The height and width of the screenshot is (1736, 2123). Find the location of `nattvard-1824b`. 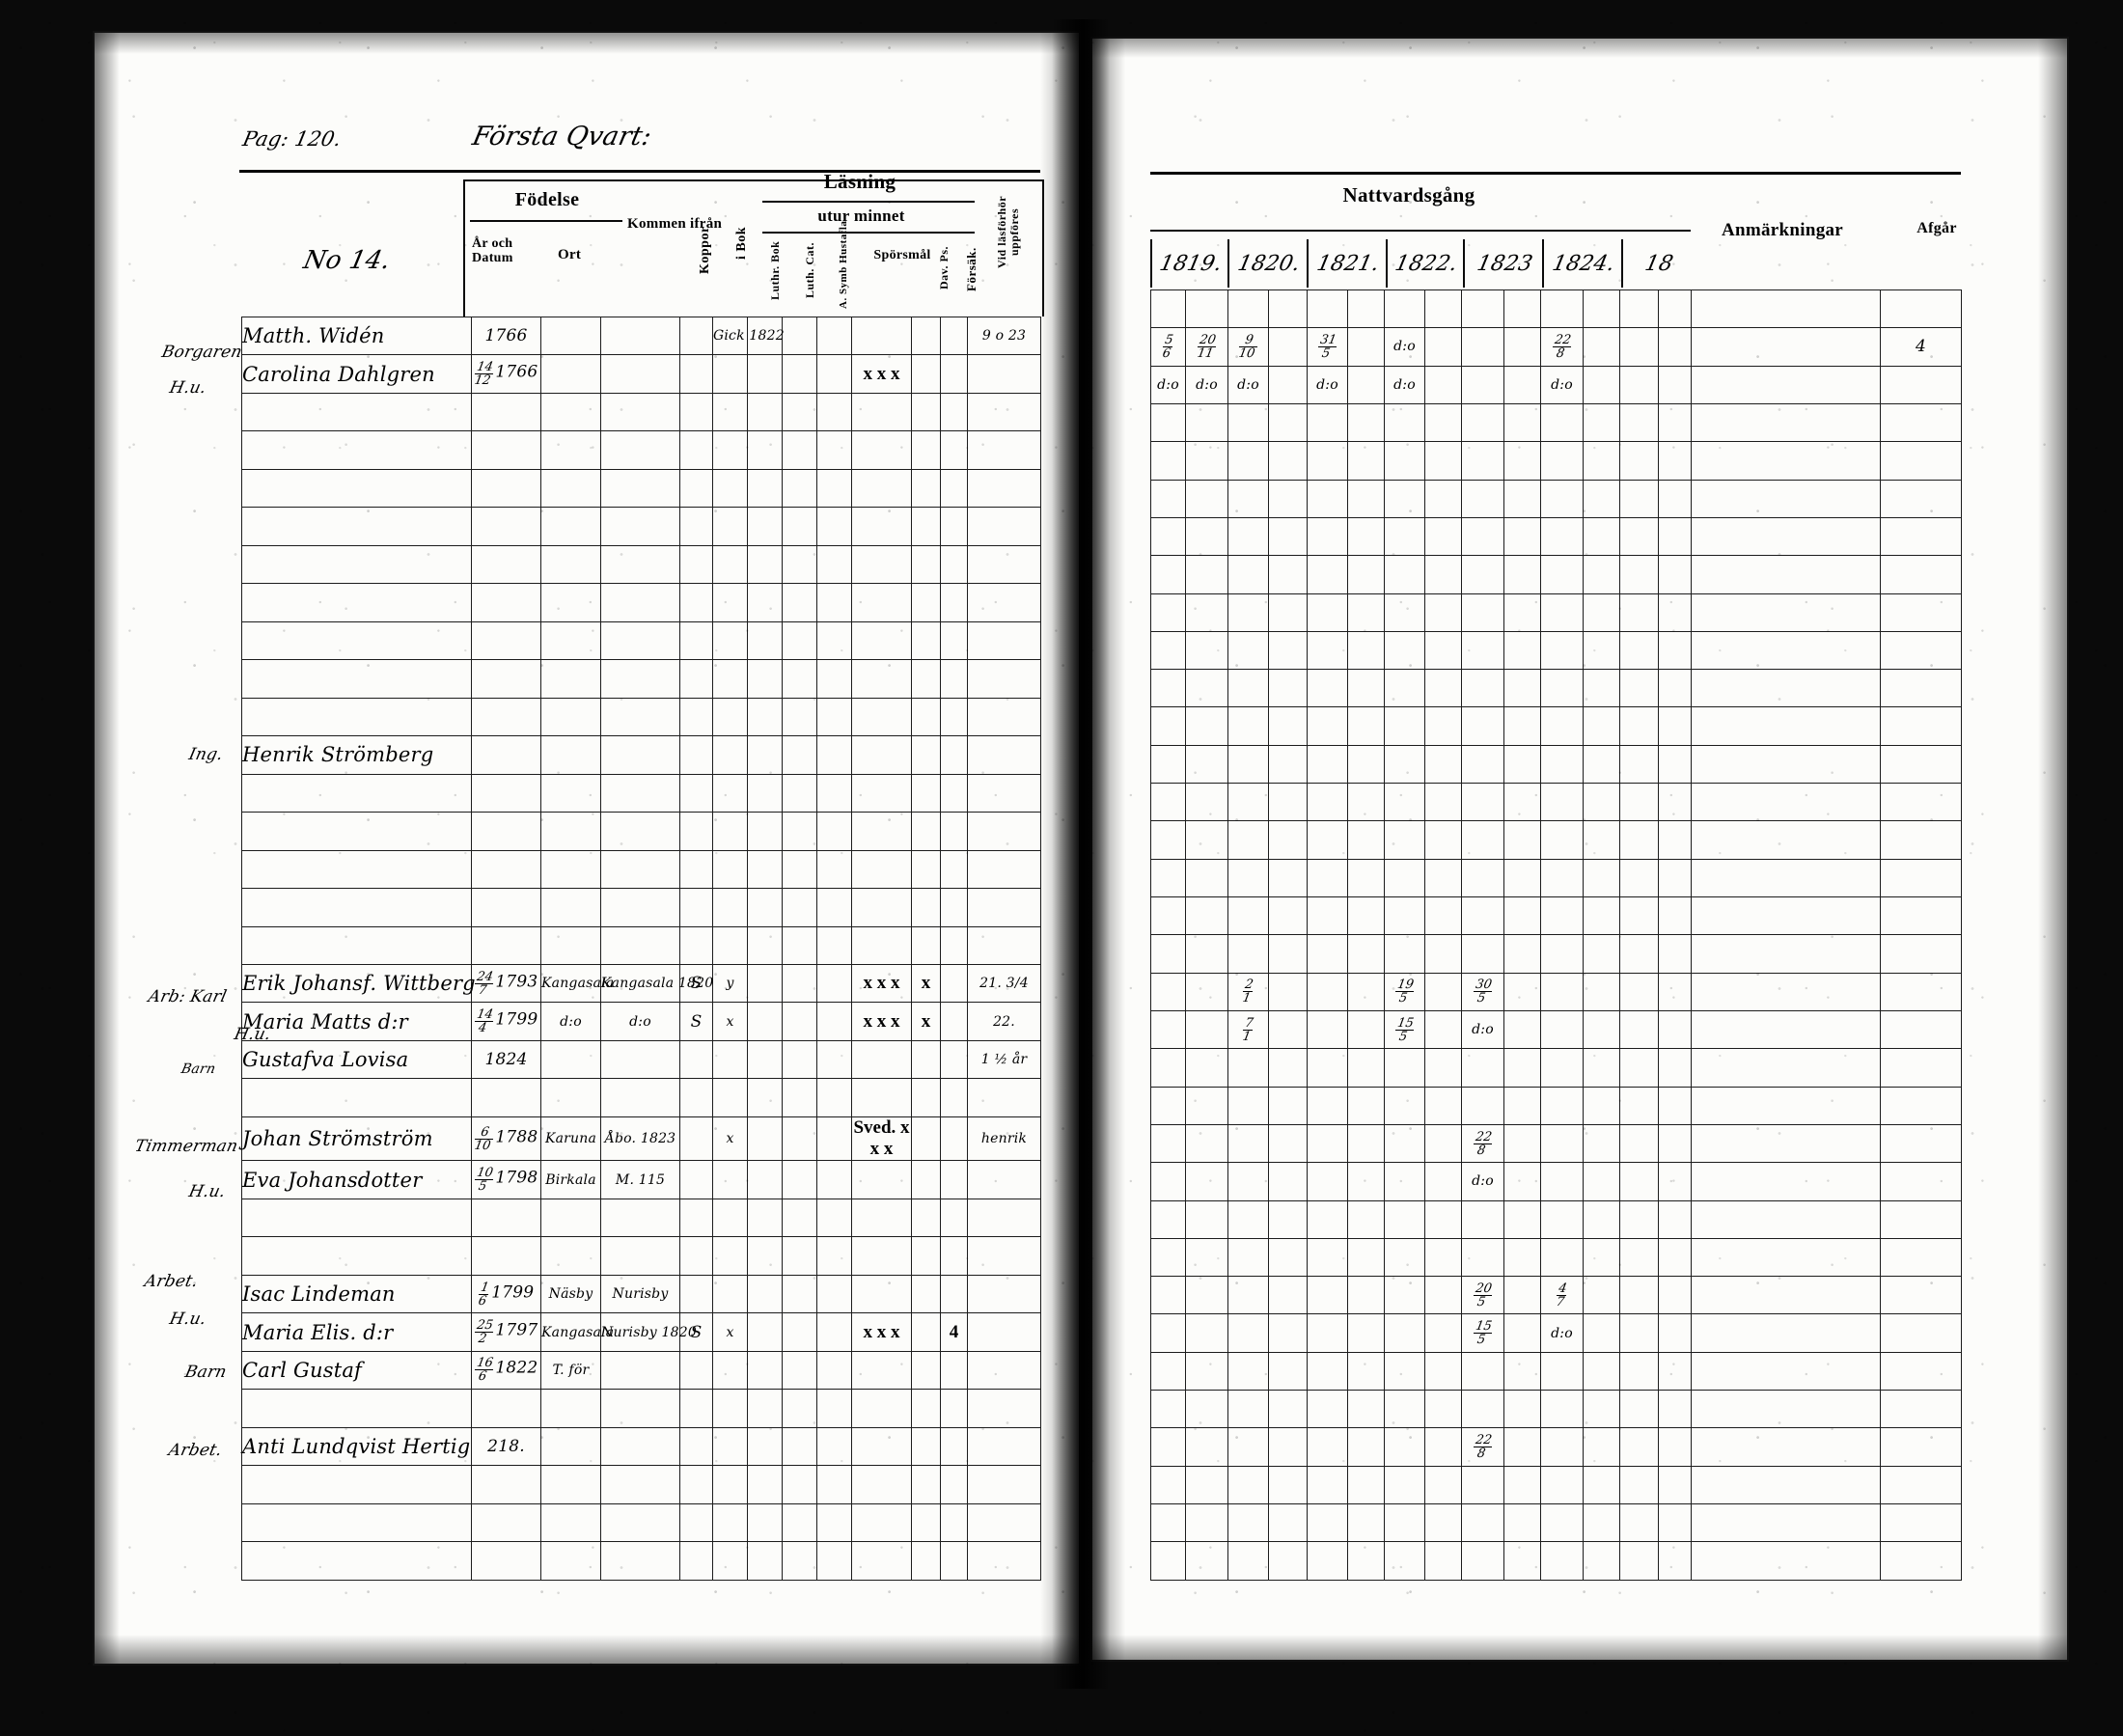

nattvard-1824b is located at coordinates (1601, 840).